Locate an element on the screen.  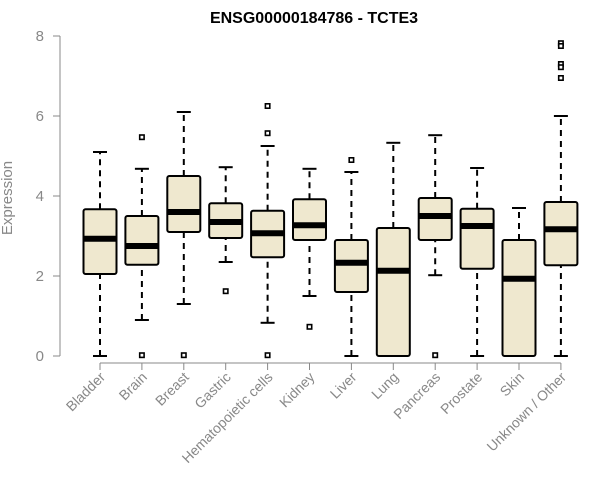
box-prostate is located at coordinates (477, 262).